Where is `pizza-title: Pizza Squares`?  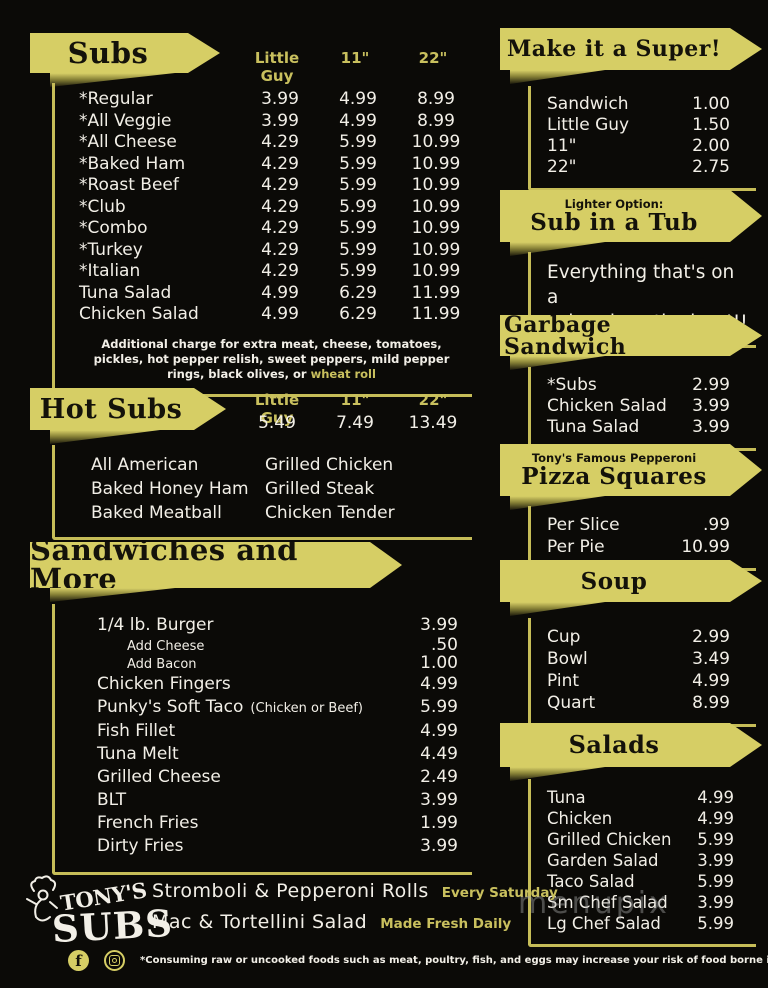 pizza-title: Pizza Squares is located at coordinates (614, 477).